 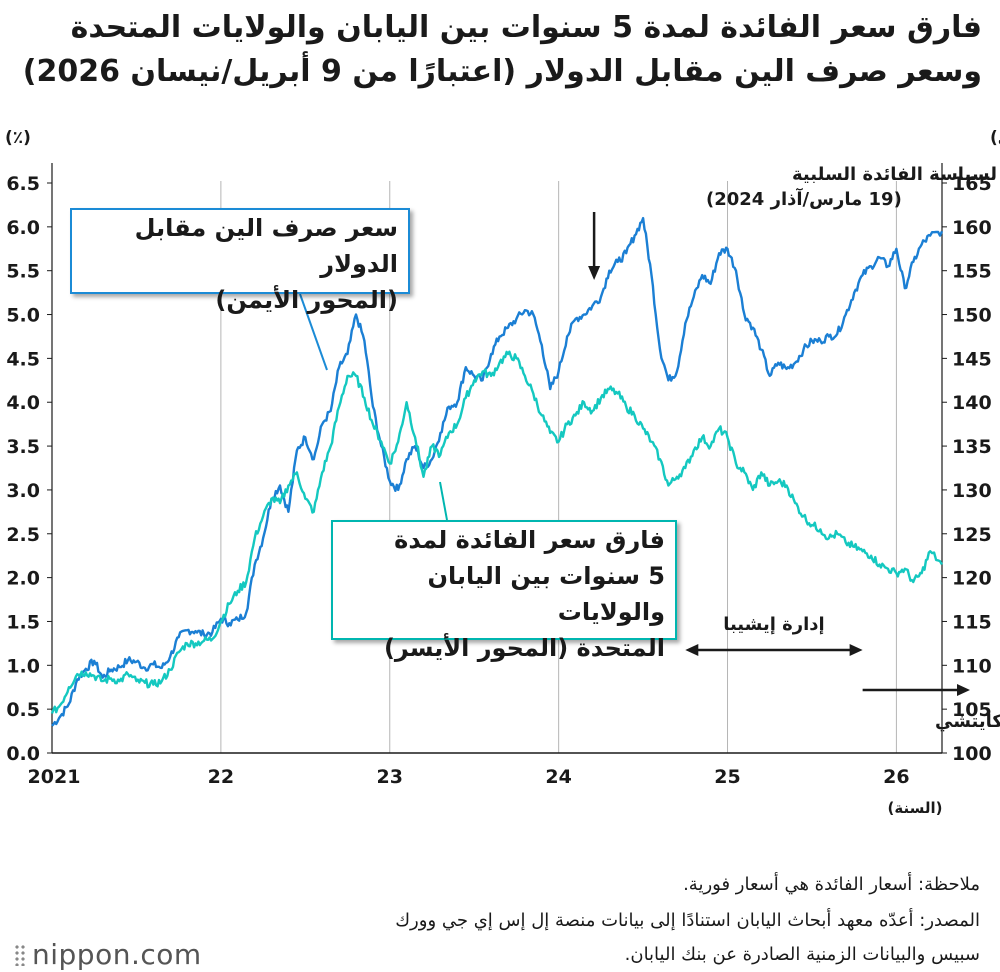 What do you see at coordinates (972, 754) in the screenshot?
I see `y-right-tick-label: 100` at bounding box center [972, 754].